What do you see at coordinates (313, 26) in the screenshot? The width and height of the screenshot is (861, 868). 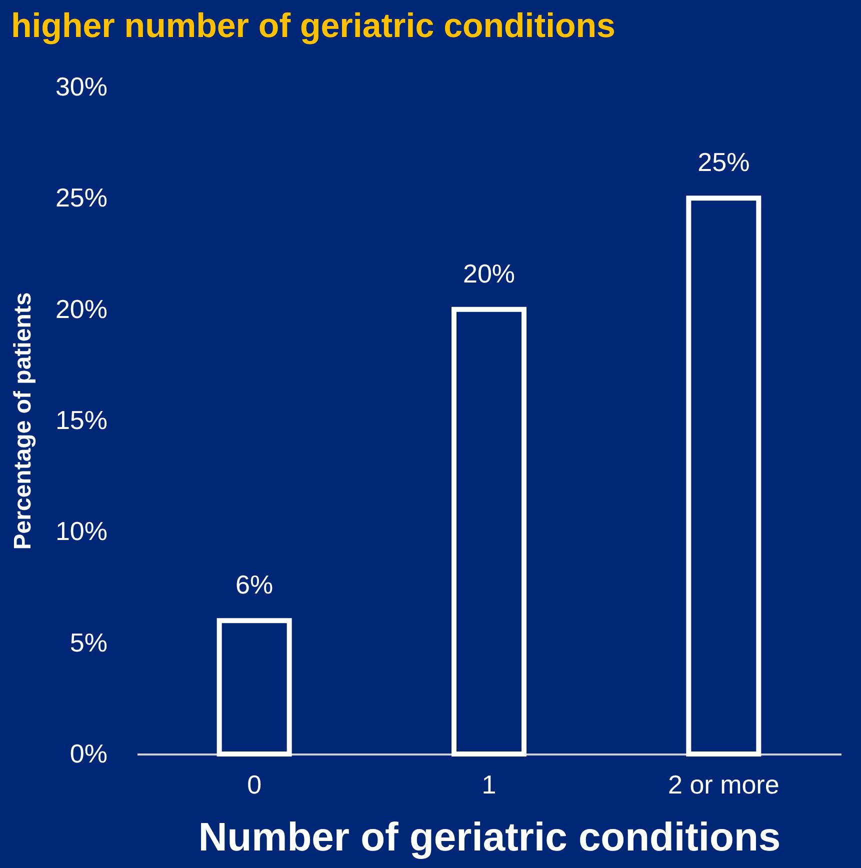 I see `chart-title: higher number of geriatric conditions` at bounding box center [313, 26].